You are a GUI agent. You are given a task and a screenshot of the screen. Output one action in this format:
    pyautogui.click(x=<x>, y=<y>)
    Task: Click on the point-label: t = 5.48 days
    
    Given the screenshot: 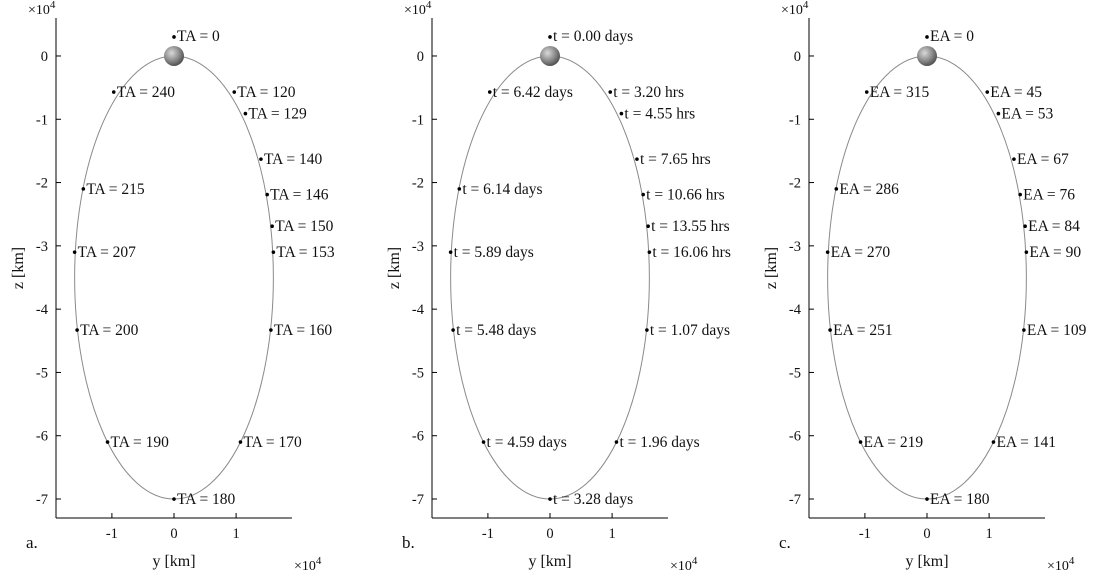 What is the action you would take?
    pyautogui.click(x=496, y=330)
    